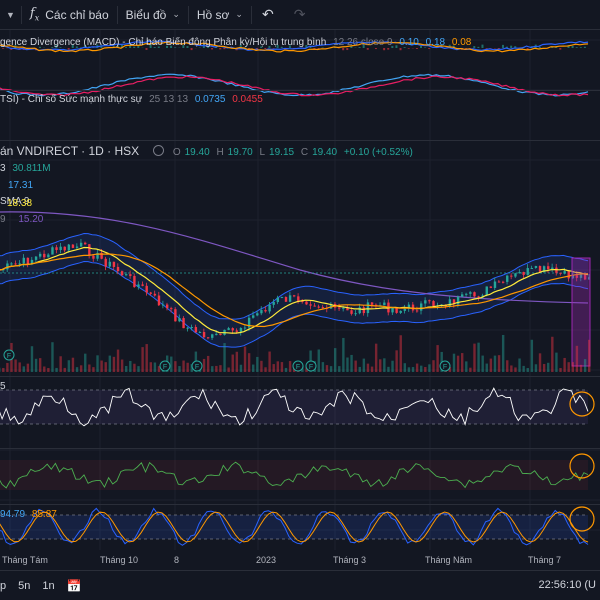 The height and width of the screenshot is (600, 600). I want to click on slow-ma-line, so click(294, 290).